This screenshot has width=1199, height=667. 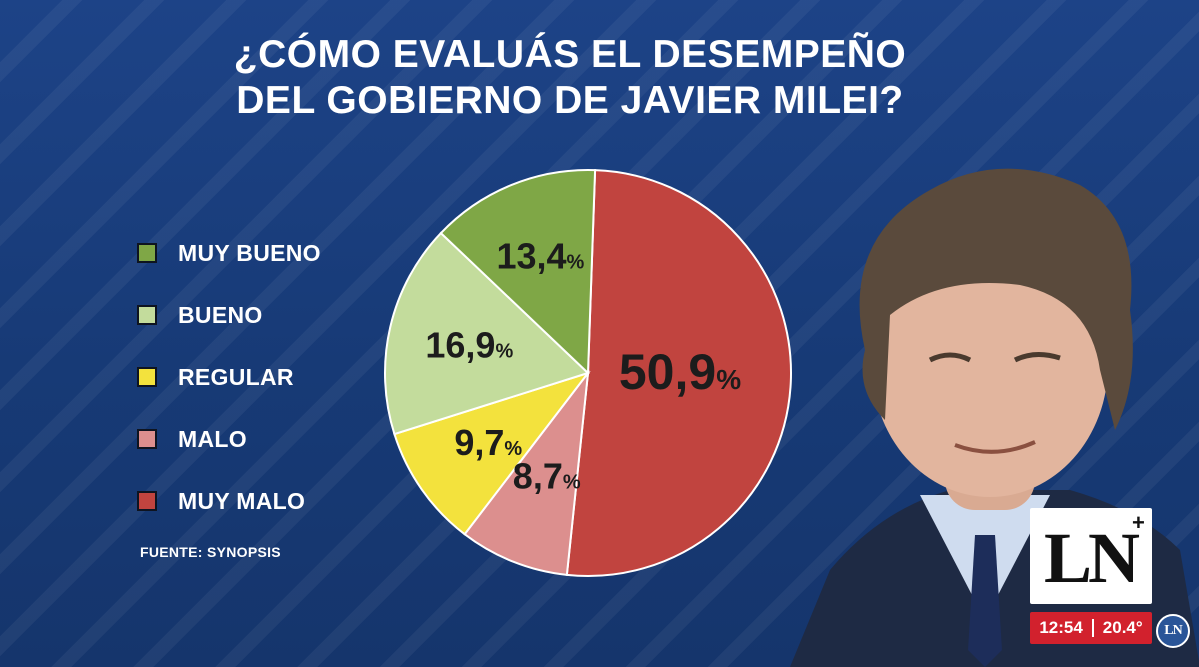 What do you see at coordinates (1122, 627) in the screenshot?
I see `temperature: 20.4°` at bounding box center [1122, 627].